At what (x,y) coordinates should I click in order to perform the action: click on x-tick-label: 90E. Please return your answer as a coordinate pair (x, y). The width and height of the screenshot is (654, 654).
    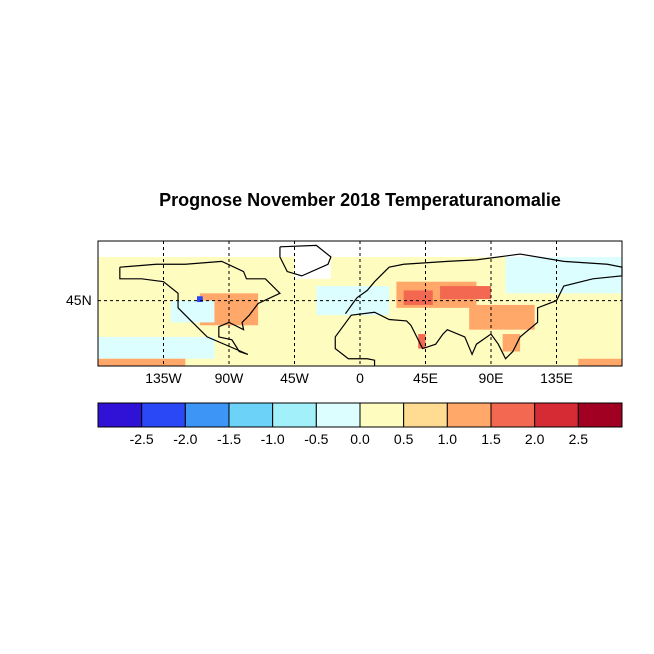
    Looking at the image, I should click on (491, 378).